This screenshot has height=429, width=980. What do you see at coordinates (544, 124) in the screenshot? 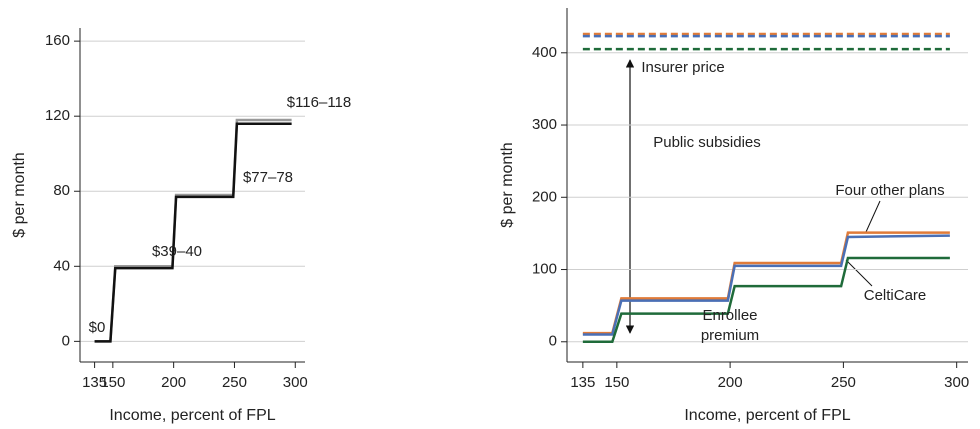
I see `y-tick-label: 300` at bounding box center [544, 124].